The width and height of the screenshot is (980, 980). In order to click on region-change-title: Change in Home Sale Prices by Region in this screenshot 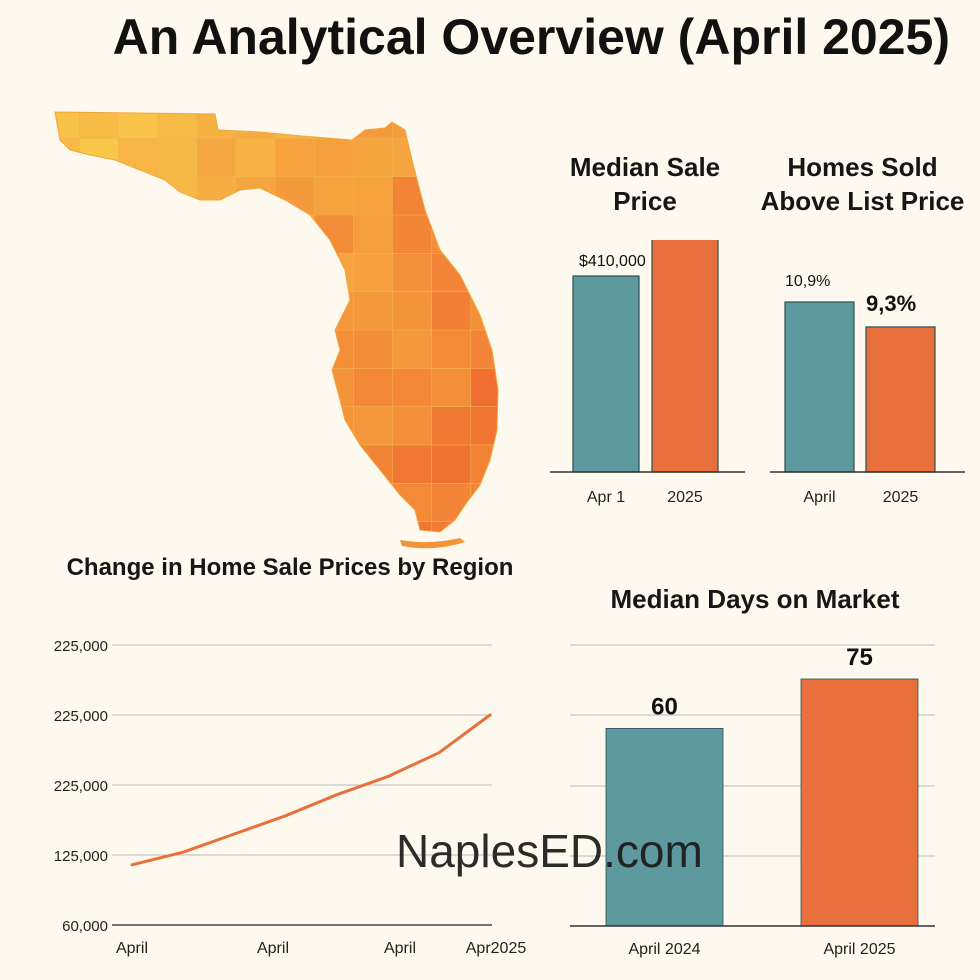, I will do `click(290, 567)`.